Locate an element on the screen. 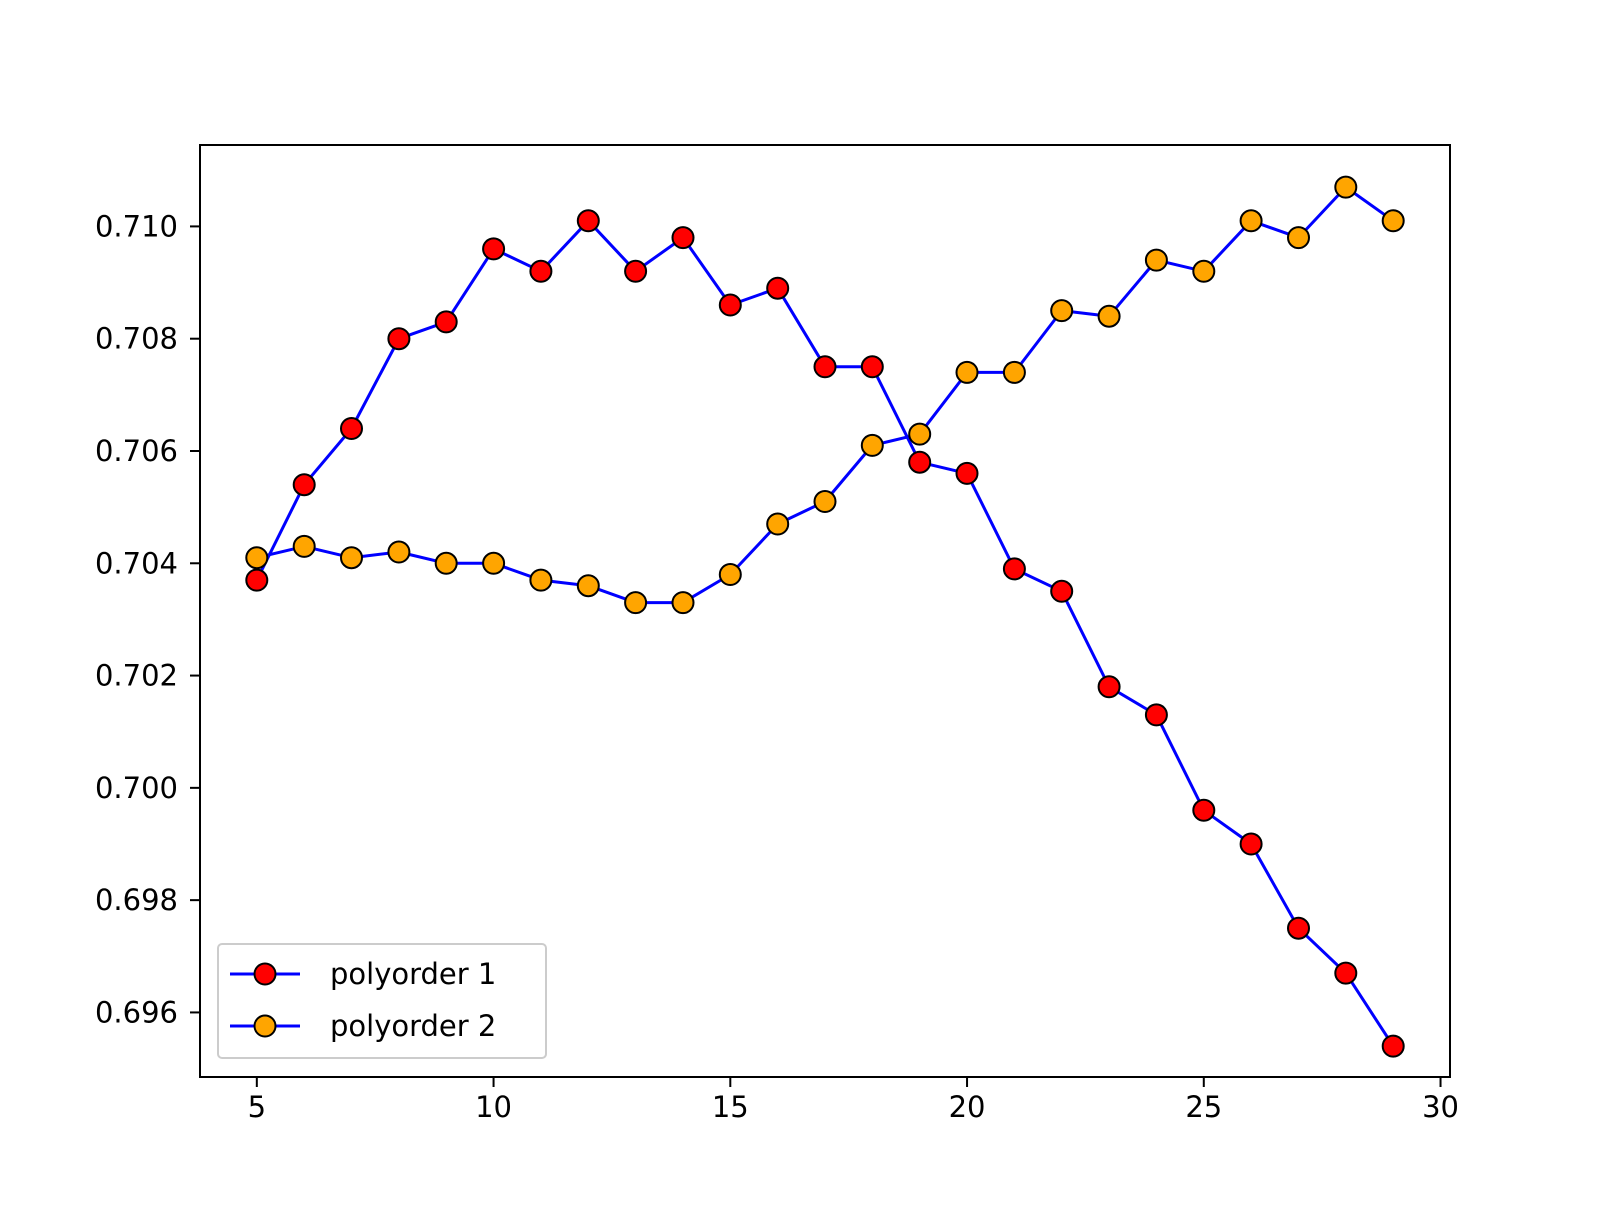  x-tick-label-30: 30 is located at coordinates (1440, 1107).